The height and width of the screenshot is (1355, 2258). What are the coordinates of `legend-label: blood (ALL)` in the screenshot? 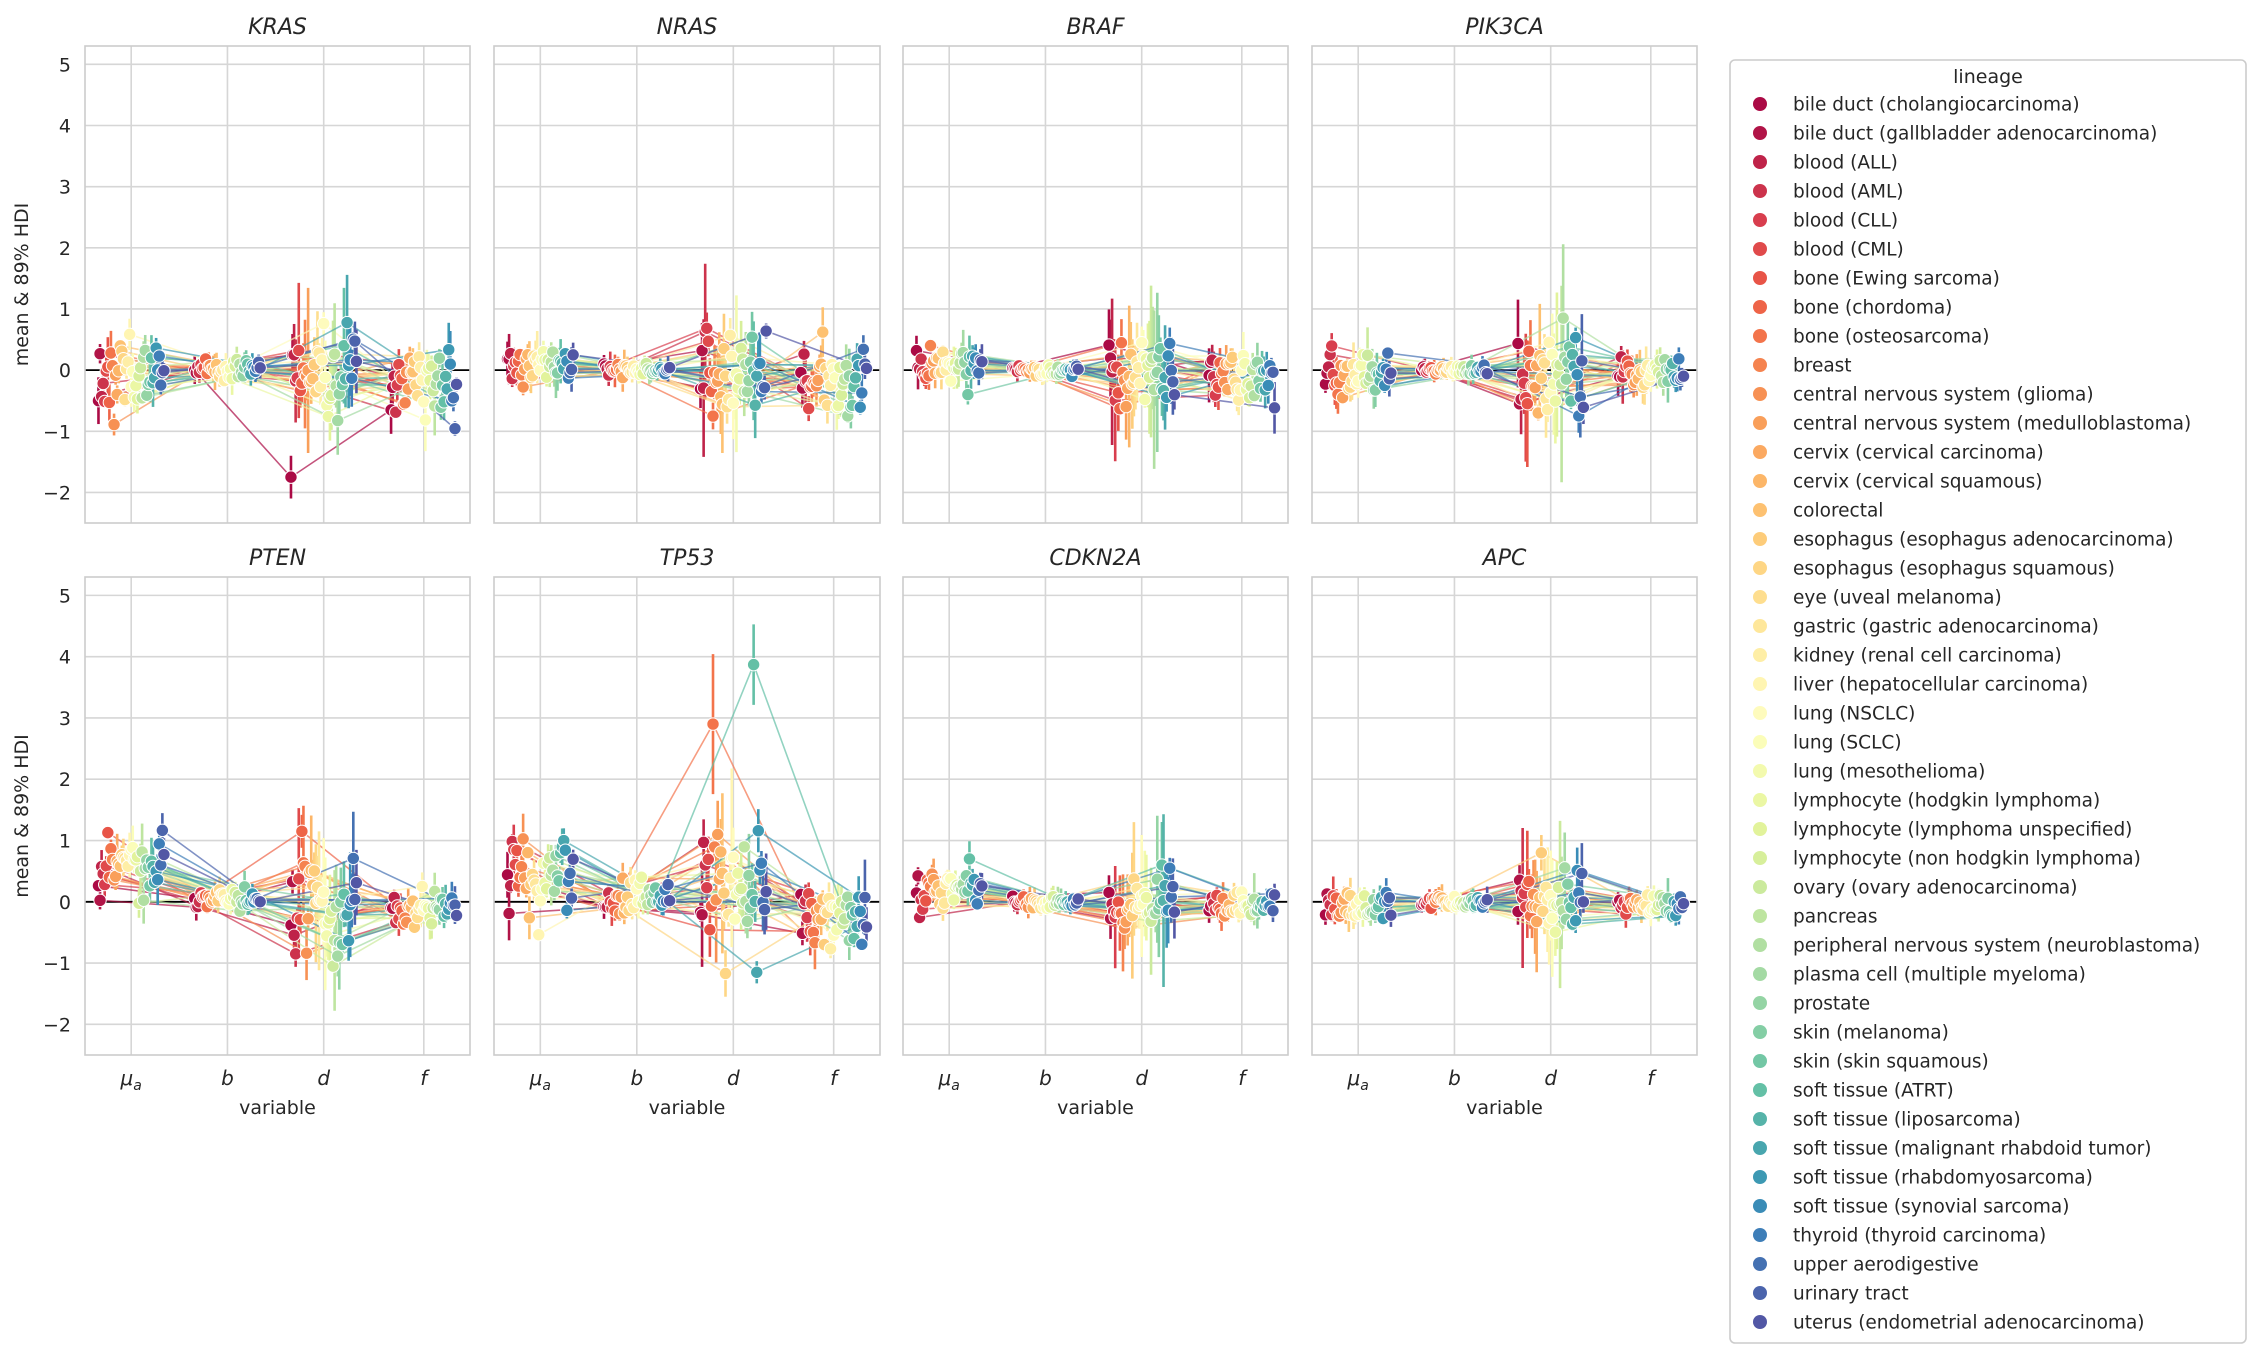 It's located at (1845, 163).